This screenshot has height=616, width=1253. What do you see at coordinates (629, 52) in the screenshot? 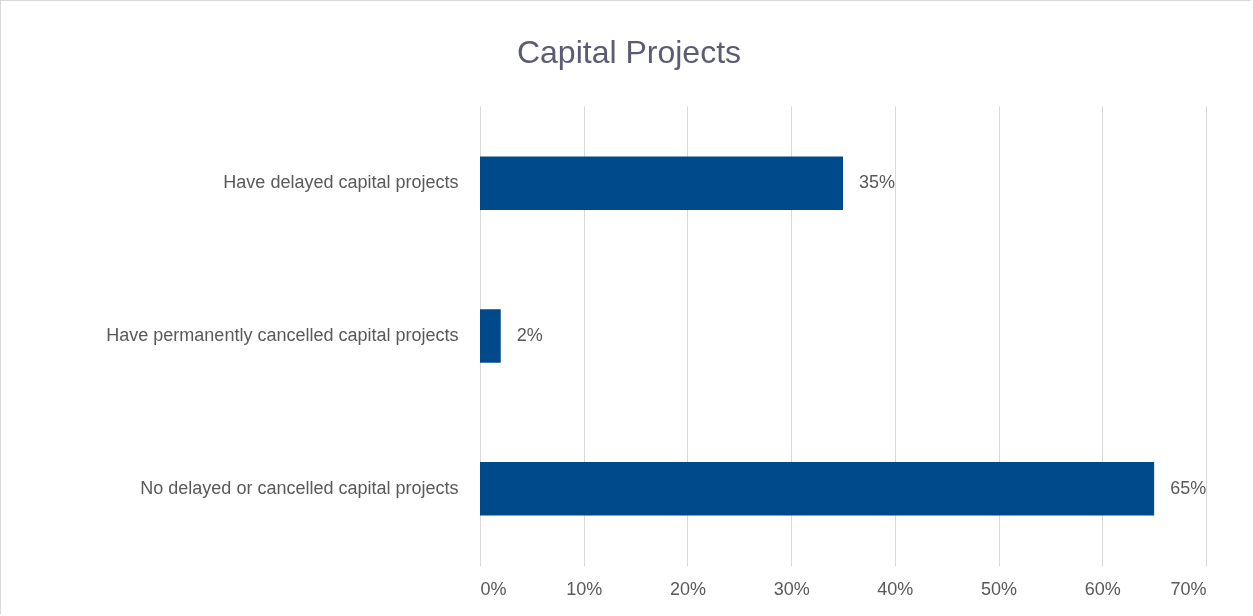
I see `chart-title: Capital Projects` at bounding box center [629, 52].